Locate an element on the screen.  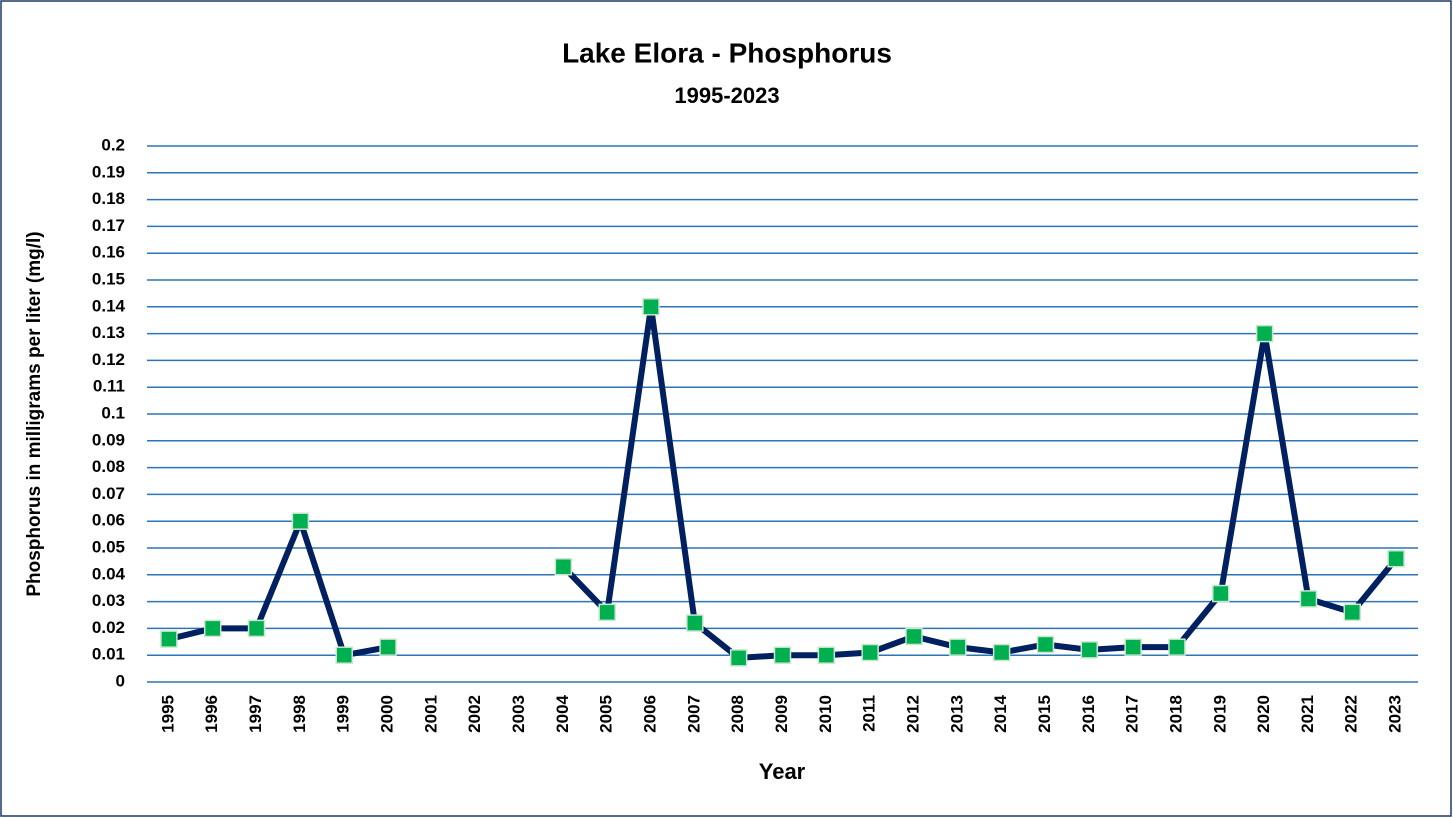
x-tick-label: 2001 is located at coordinates (430, 714).